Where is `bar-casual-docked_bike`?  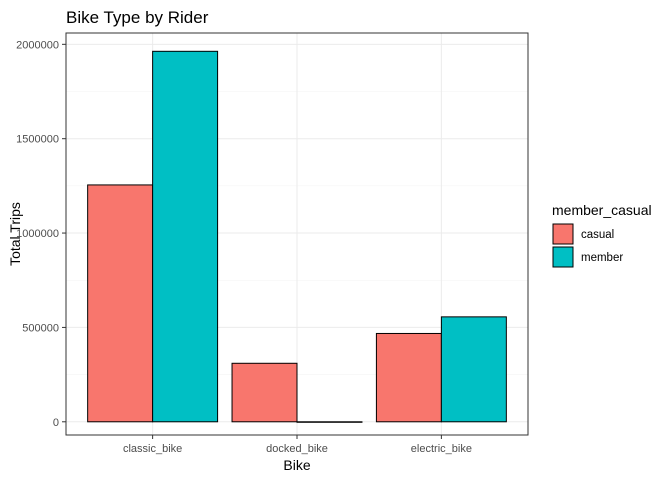
bar-casual-docked_bike is located at coordinates (264, 392).